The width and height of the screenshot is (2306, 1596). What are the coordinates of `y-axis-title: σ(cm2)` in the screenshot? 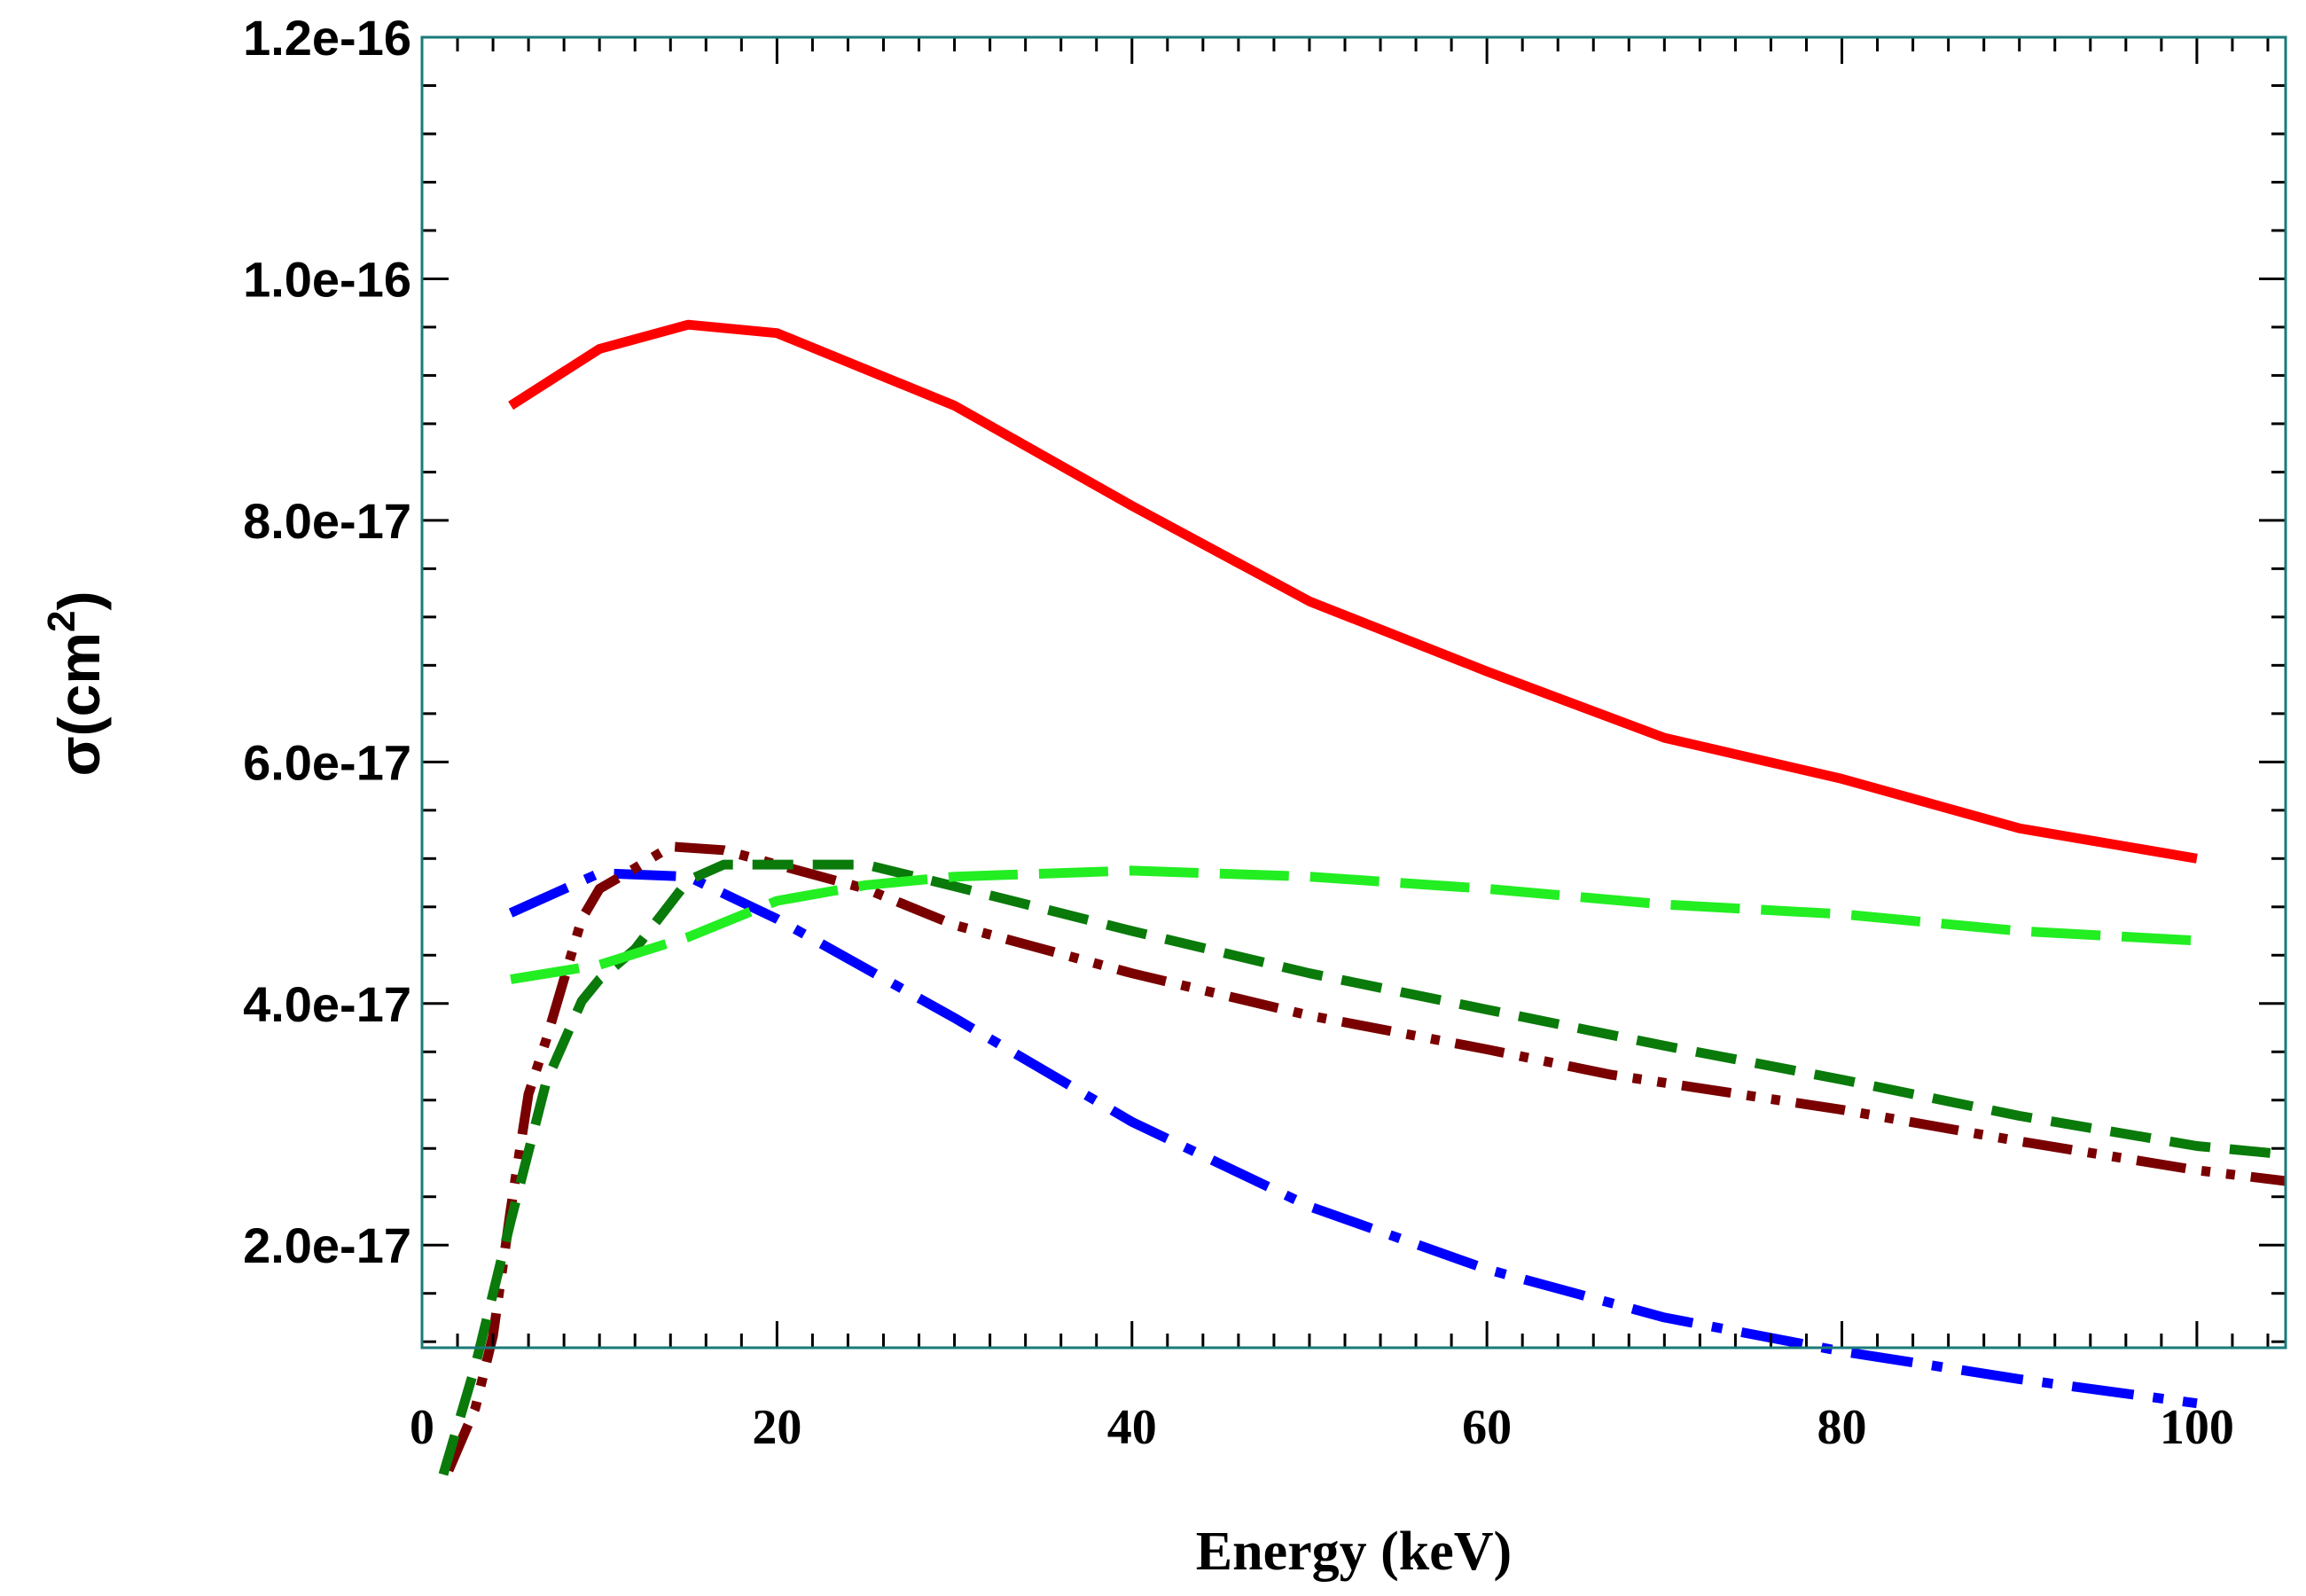 It's located at (76, 684).